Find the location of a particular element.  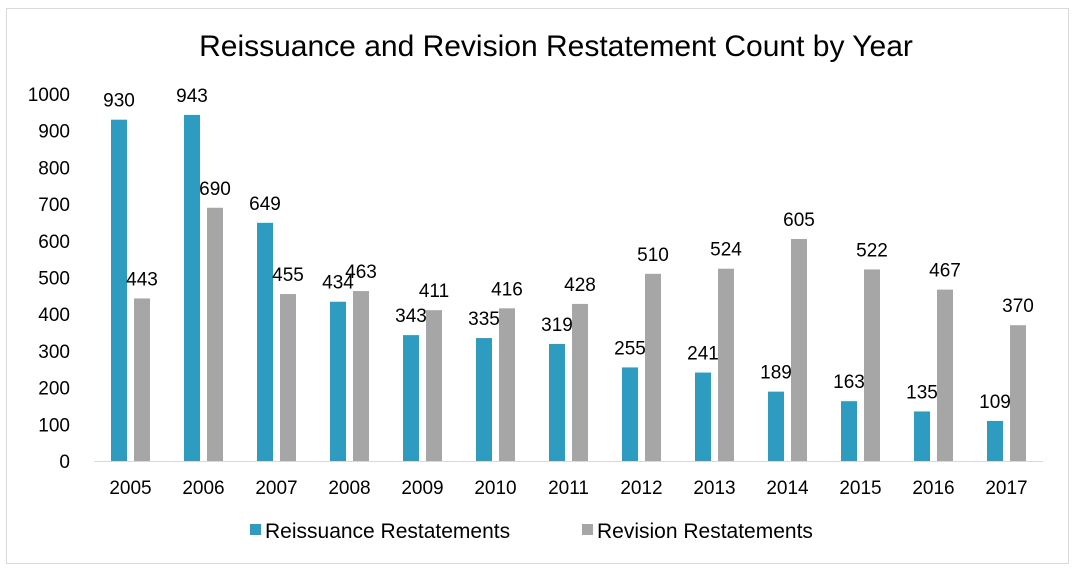

revision-data-label: 443 is located at coordinates (142, 279).